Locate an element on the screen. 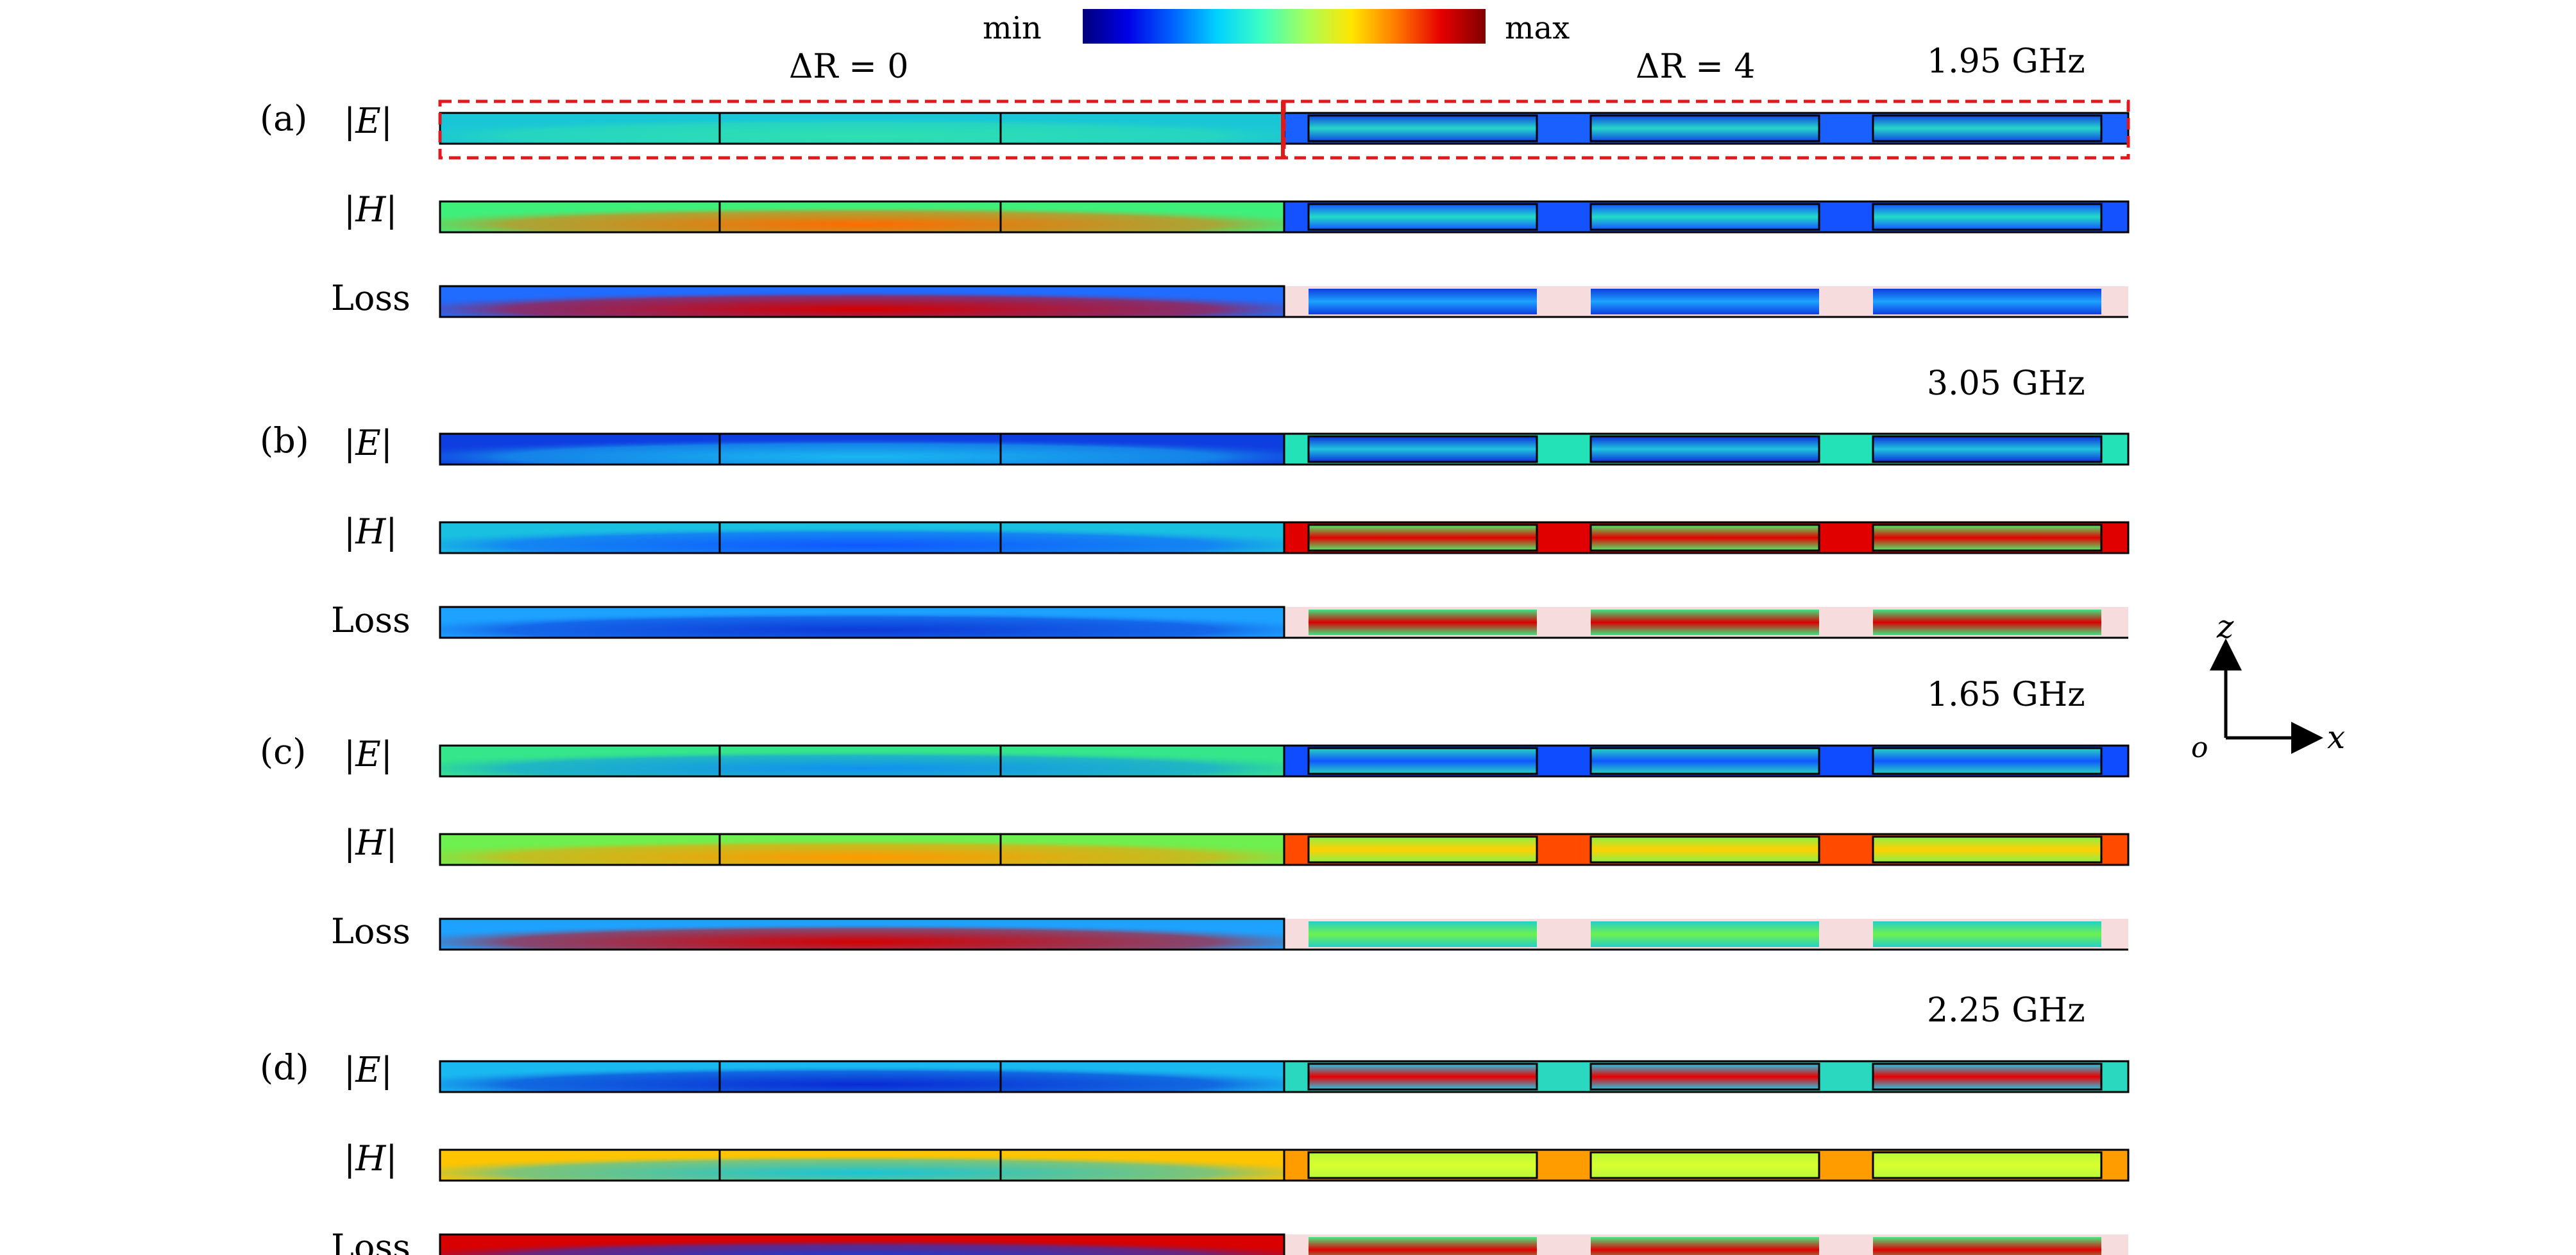  panel-tag-d: (d) is located at coordinates (284, 1068).